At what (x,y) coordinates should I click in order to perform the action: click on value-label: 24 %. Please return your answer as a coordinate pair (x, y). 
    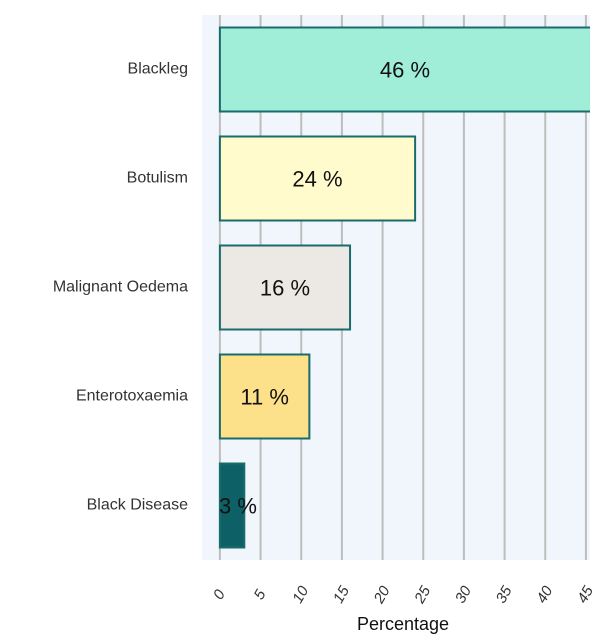
    Looking at the image, I should click on (317, 178).